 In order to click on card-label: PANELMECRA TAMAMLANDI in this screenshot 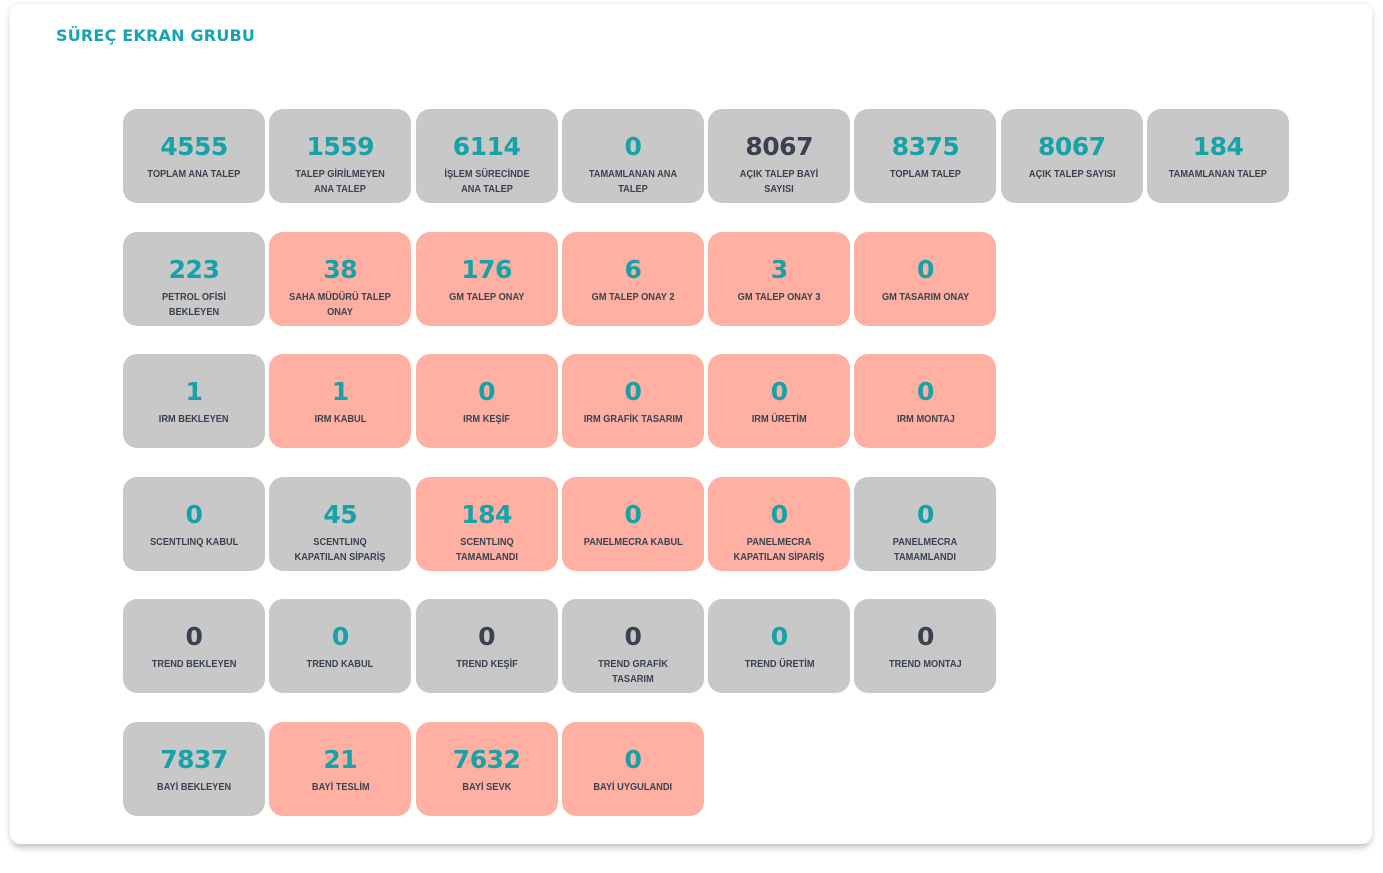, I will do `click(925, 549)`.